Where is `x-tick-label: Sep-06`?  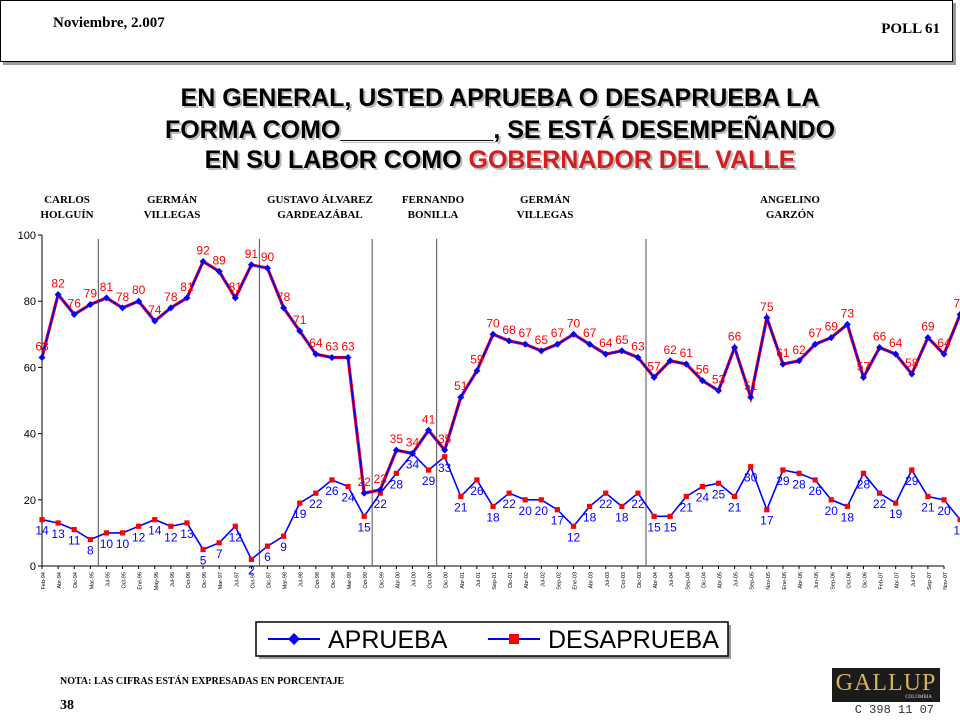
x-tick-label: Sep-06 is located at coordinates (833, 581).